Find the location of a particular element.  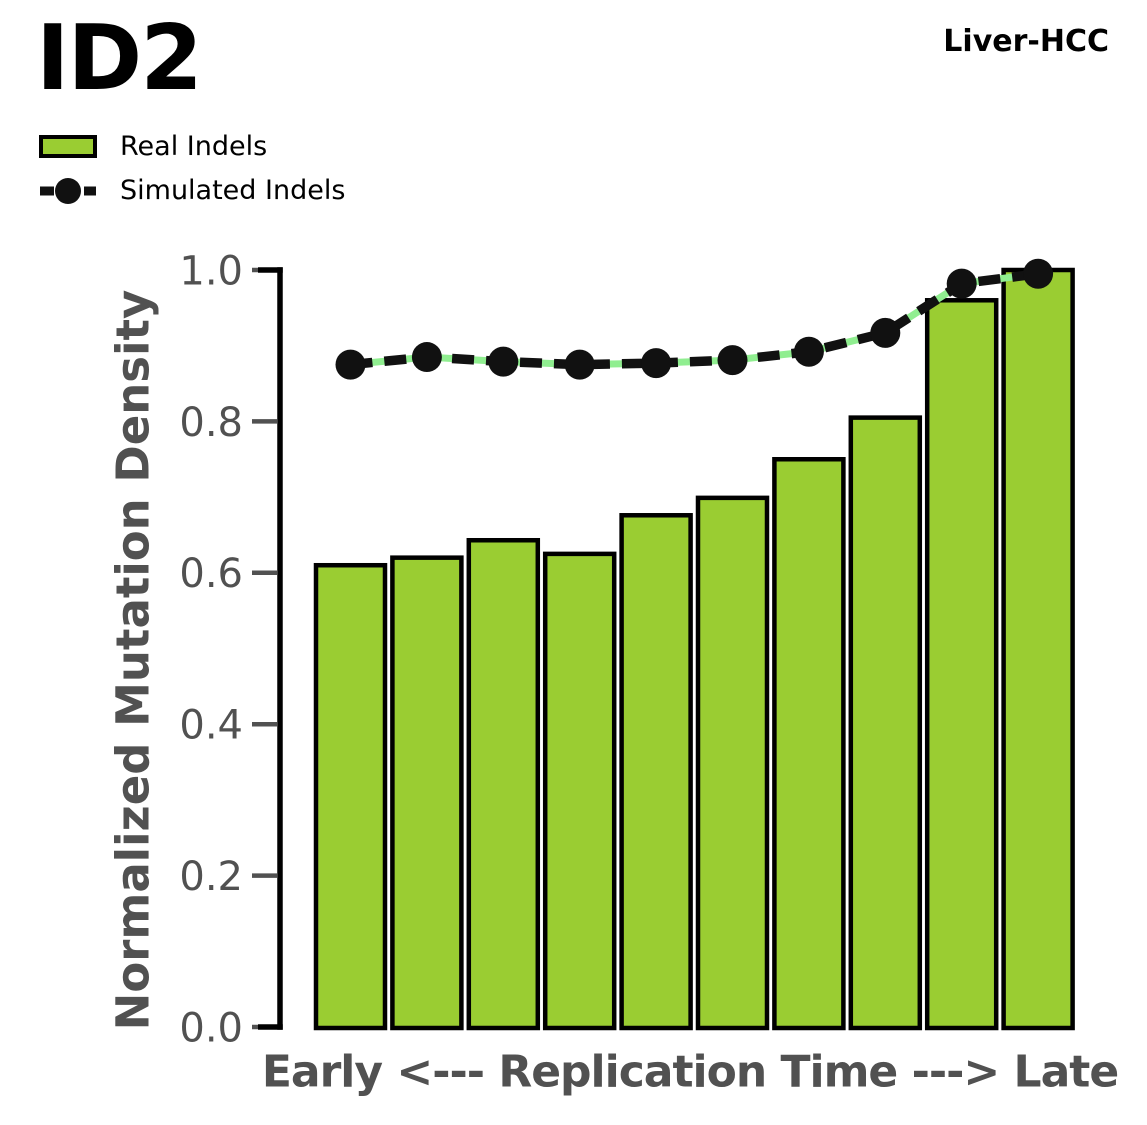

bar-swatch-icon is located at coordinates (68, 146).